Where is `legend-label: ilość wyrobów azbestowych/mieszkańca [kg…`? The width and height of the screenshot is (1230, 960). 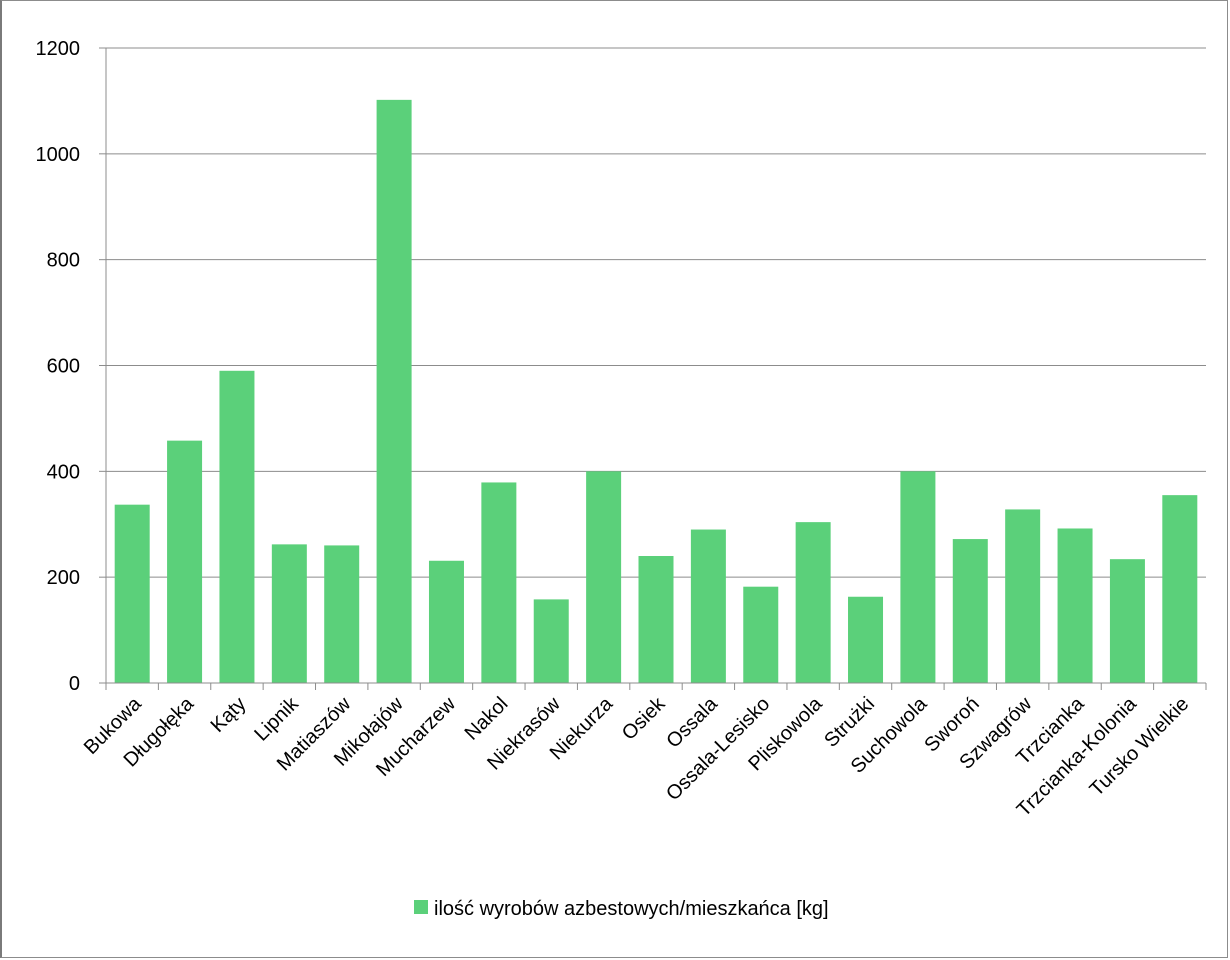
legend-label: ilość wyrobów azbestowych/mieszkańca [kg… is located at coordinates (631, 909).